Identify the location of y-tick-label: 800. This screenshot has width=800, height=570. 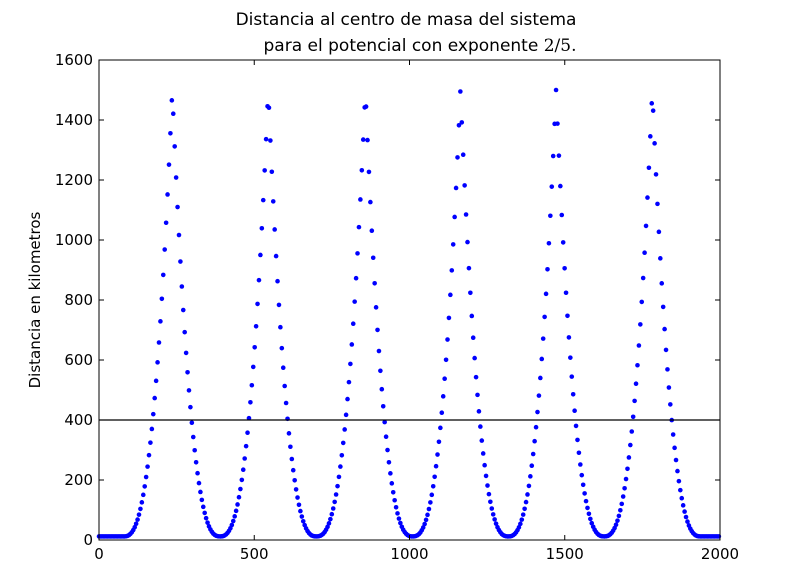
(78, 300).